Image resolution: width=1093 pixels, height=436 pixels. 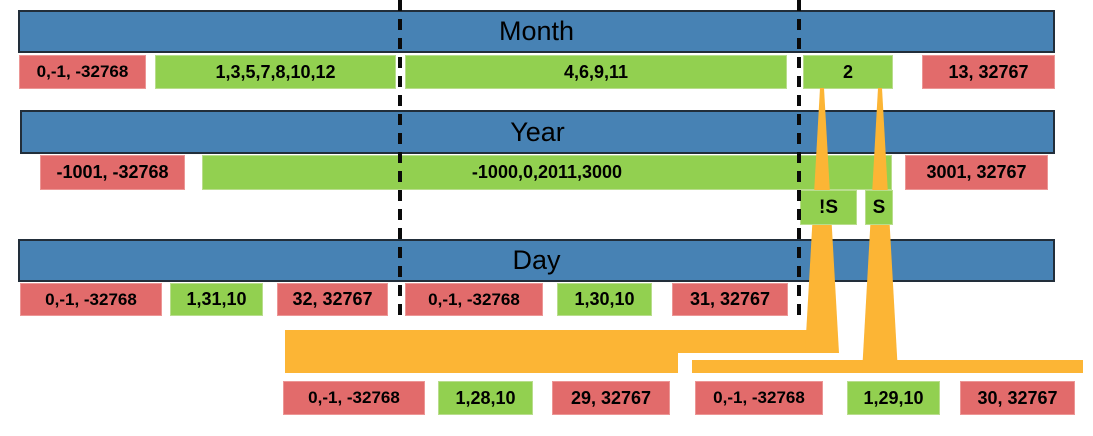 What do you see at coordinates (848, 72) in the screenshot?
I see `month-february-box: 2` at bounding box center [848, 72].